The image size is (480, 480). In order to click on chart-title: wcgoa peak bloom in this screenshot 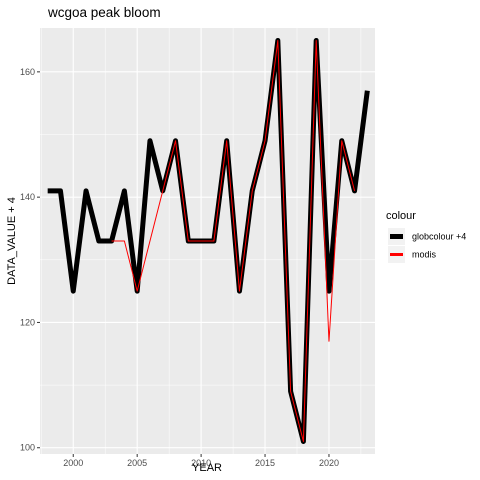, I will do `click(104, 12)`.